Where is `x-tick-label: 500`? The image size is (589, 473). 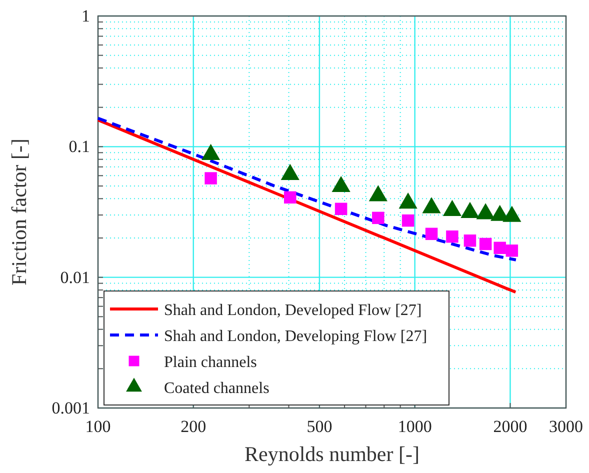
x-tick-label: 500 is located at coordinates (319, 426).